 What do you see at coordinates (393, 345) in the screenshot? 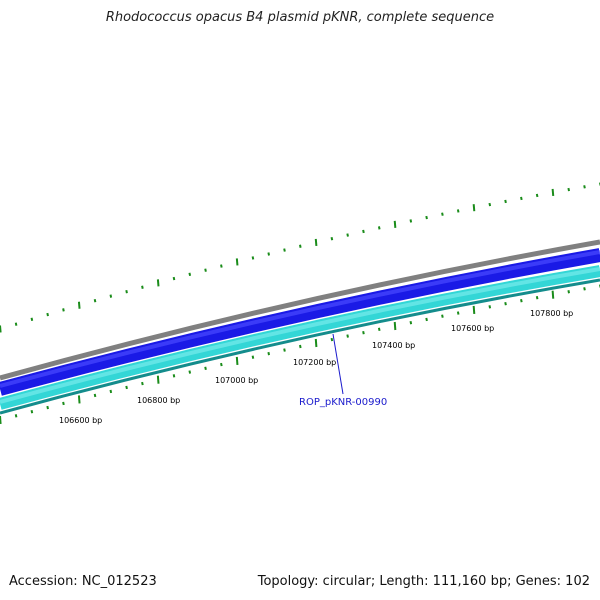
I see `tick-label-107400: 107400 bp` at bounding box center [393, 345].